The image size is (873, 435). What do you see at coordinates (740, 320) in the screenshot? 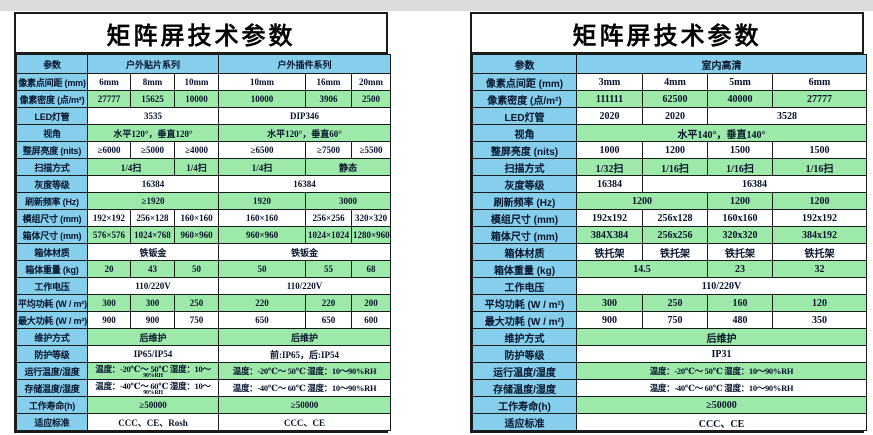
I see `value-cell: 480` at bounding box center [740, 320].